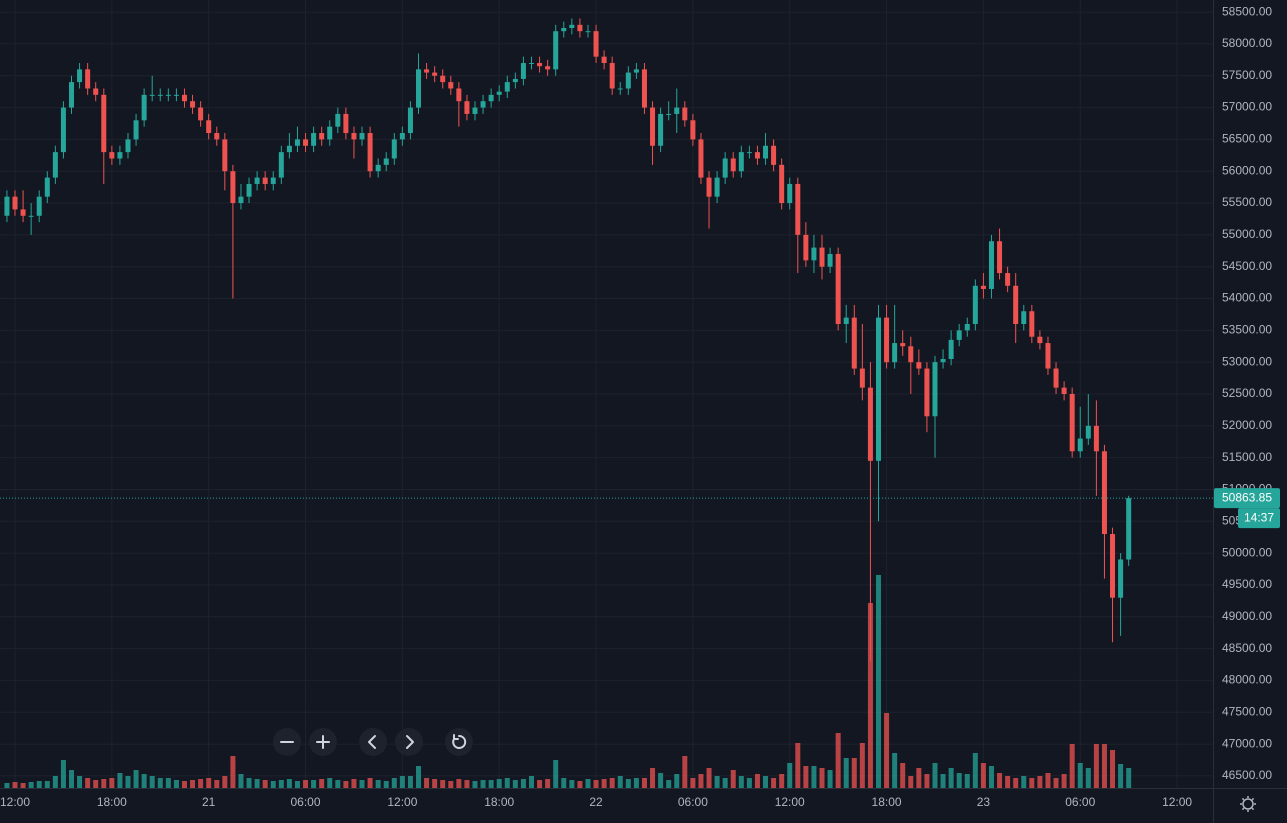 The image size is (1287, 823). I want to click on y-tick-label: 48000.00, so click(1247, 680).